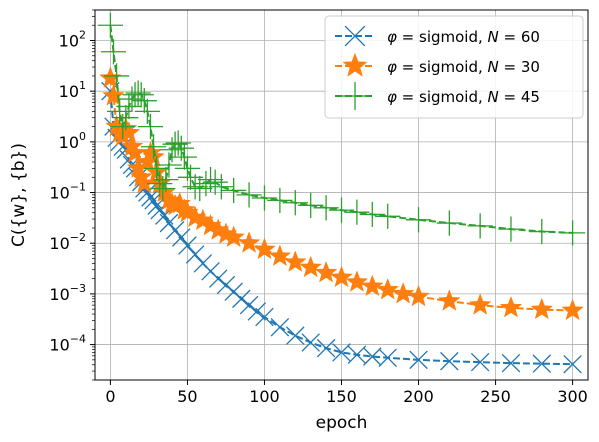 The height and width of the screenshot is (442, 599). What do you see at coordinates (72, 141) in the screenshot?
I see `y-tick-label: 10⁰` at bounding box center [72, 141].